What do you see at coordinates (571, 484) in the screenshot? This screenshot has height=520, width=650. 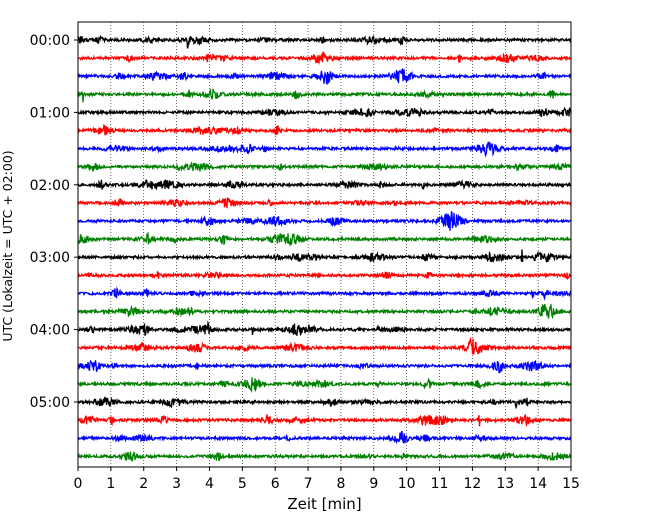 I see `x-tick-label: 15` at bounding box center [571, 484].